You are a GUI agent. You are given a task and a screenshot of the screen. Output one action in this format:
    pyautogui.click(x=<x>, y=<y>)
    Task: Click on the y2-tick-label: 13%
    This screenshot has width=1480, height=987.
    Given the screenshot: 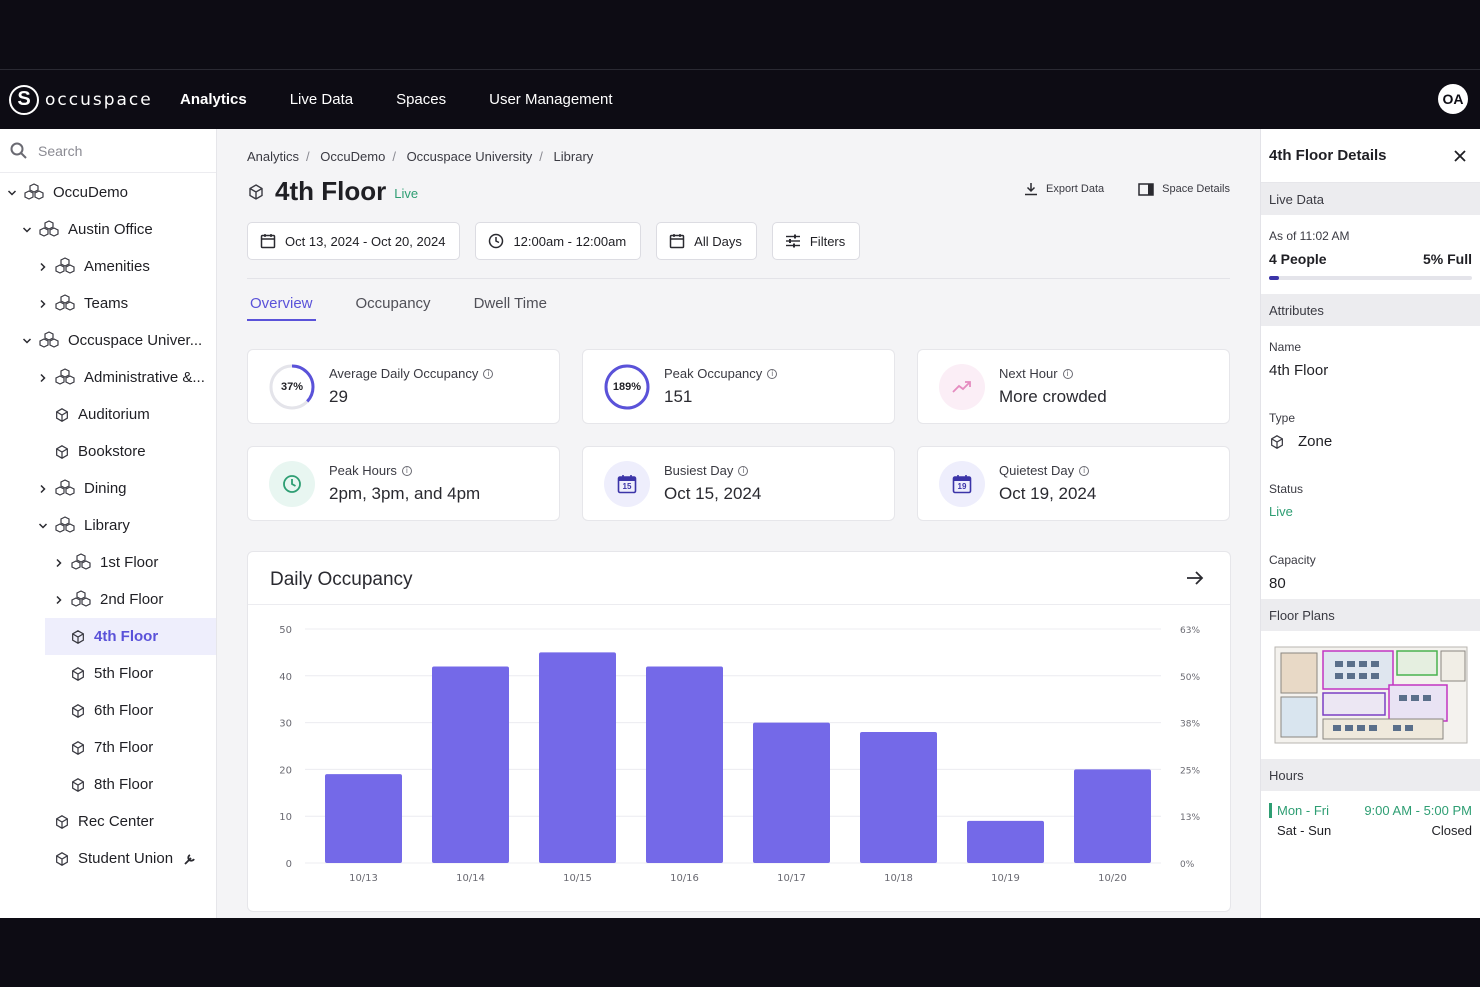 What is the action you would take?
    pyautogui.click(x=1190, y=818)
    